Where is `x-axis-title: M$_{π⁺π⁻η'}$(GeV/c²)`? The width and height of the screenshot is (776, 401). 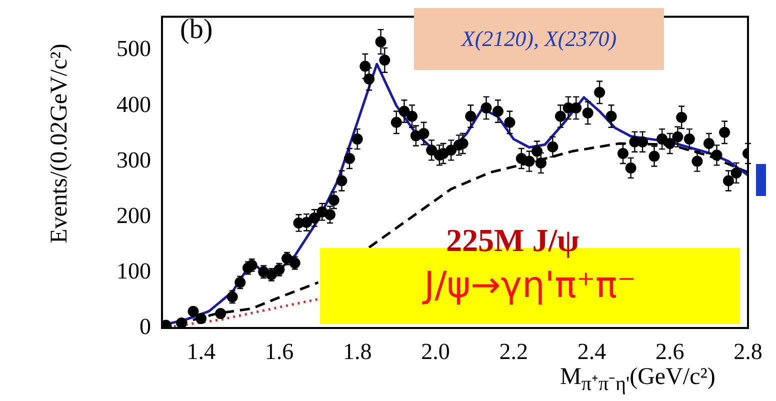
x-axis-title: M$_{π⁺π⁻η'}$(GeV/c²) is located at coordinates (638, 380).